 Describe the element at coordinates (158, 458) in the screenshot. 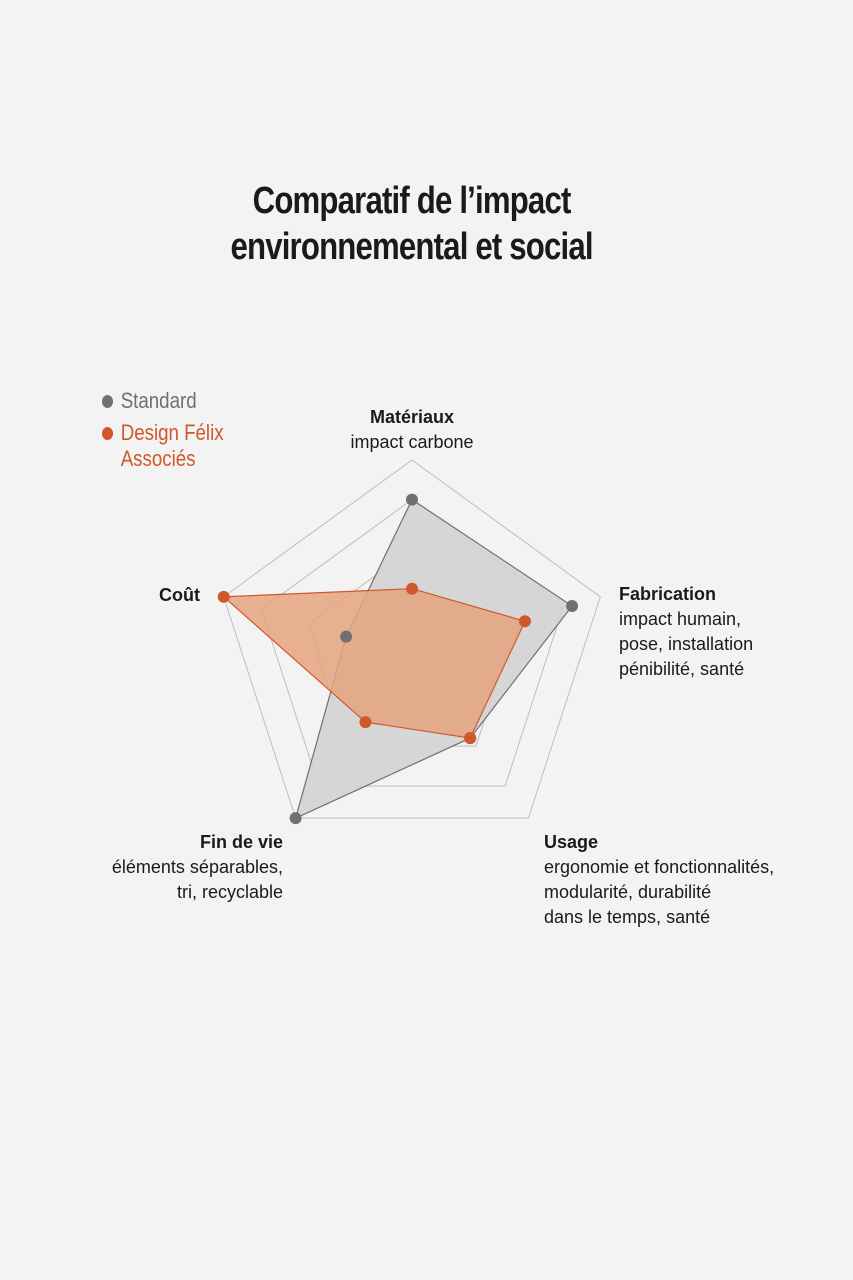

I see `legend-label-design-felix-line-2: Associés` at that location.